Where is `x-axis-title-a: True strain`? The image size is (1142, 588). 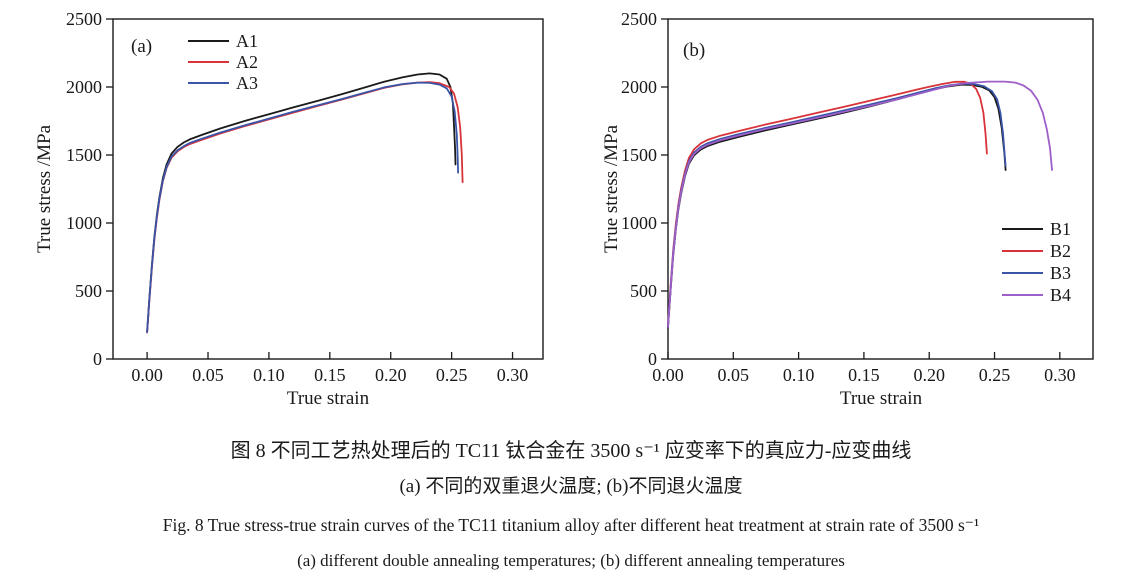 x-axis-title-a: True strain is located at coordinates (328, 398).